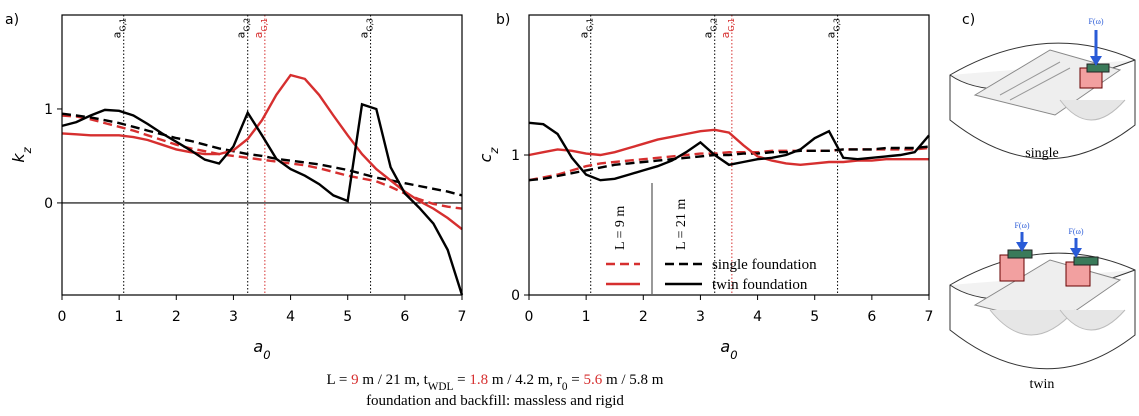  I want to click on diagram-label: twin, so click(1042, 384).